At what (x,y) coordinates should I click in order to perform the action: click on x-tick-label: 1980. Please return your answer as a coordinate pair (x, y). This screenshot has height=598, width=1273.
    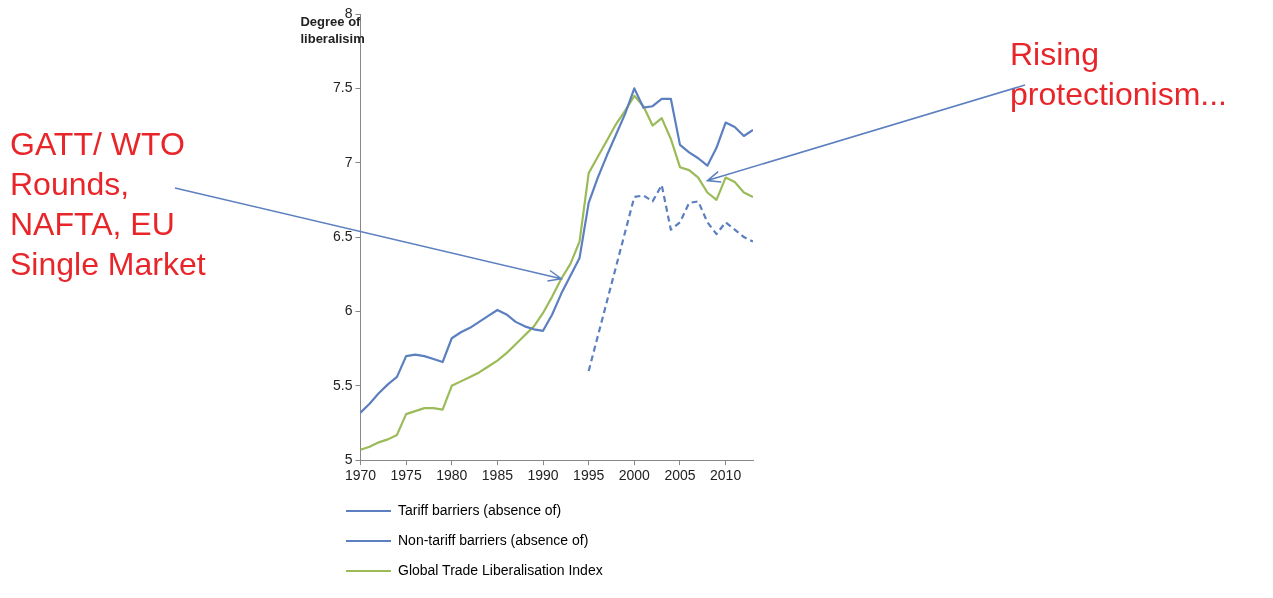
    Looking at the image, I should click on (452, 475).